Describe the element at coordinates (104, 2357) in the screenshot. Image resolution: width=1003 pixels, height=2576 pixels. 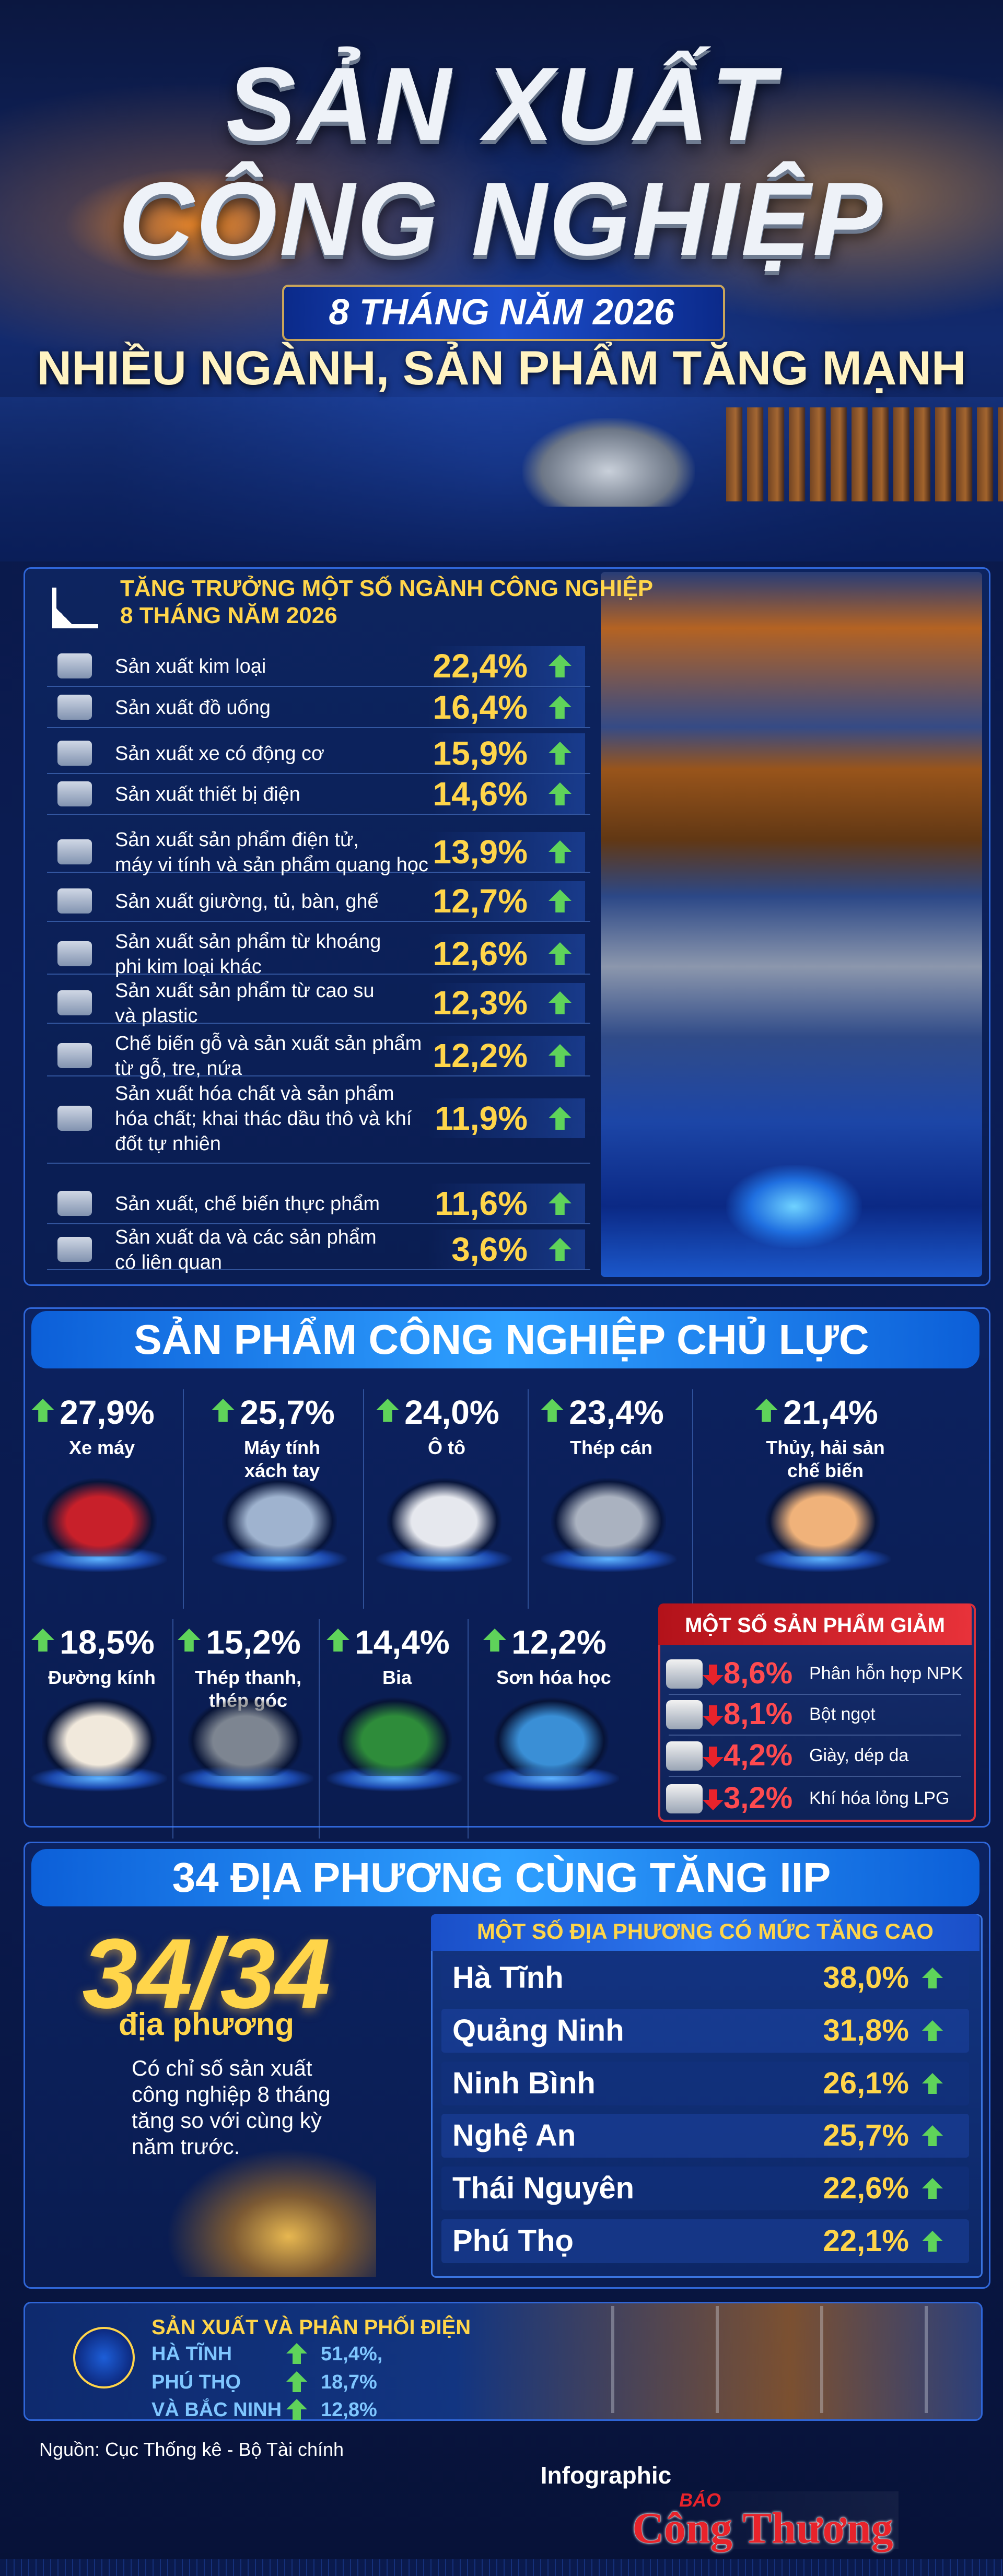
I see `bolt-icon` at that location.